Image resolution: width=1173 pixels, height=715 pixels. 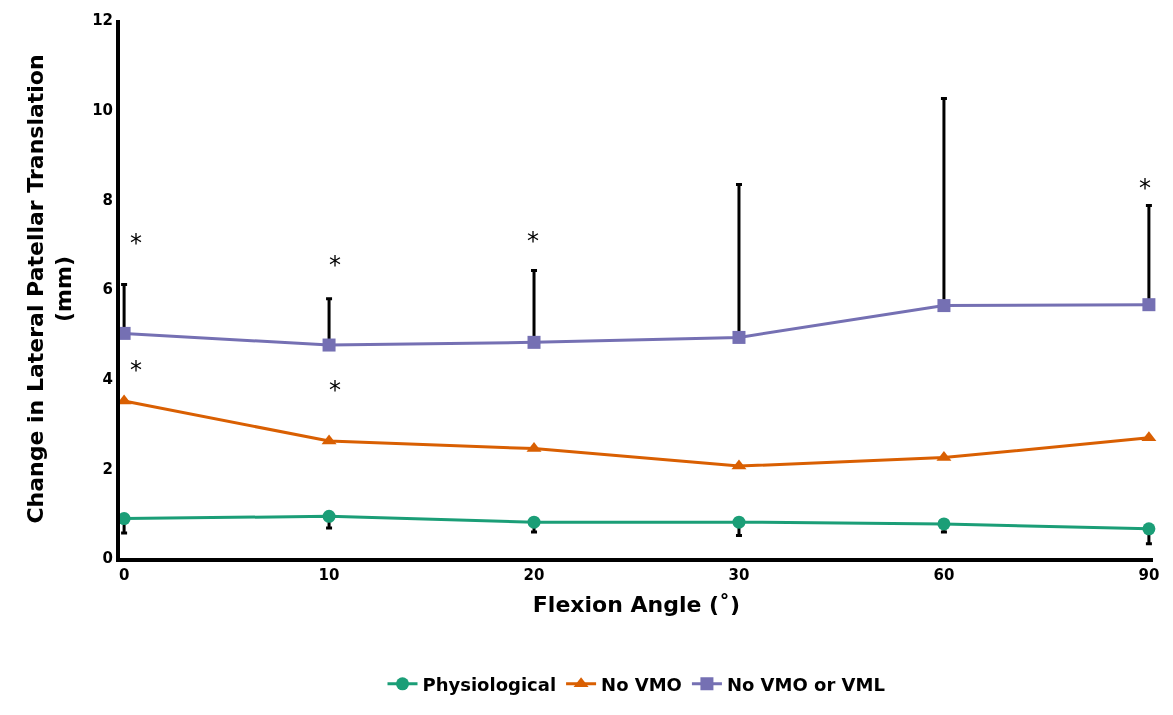 What do you see at coordinates (102, 109) in the screenshot?
I see `y-tick-label: 10` at bounding box center [102, 109].